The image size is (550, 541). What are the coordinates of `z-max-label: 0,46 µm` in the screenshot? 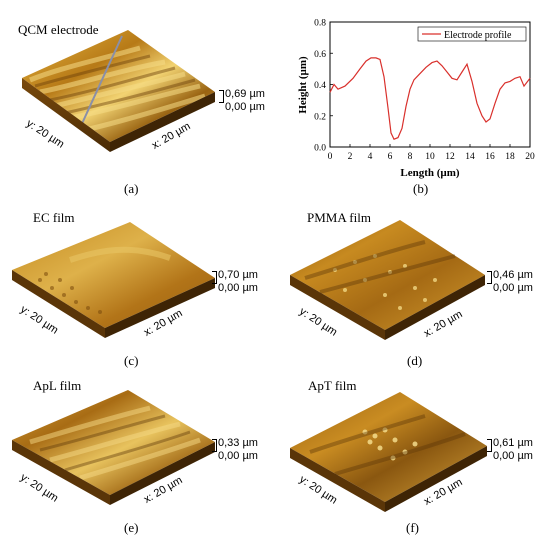 It's located at (513, 275).